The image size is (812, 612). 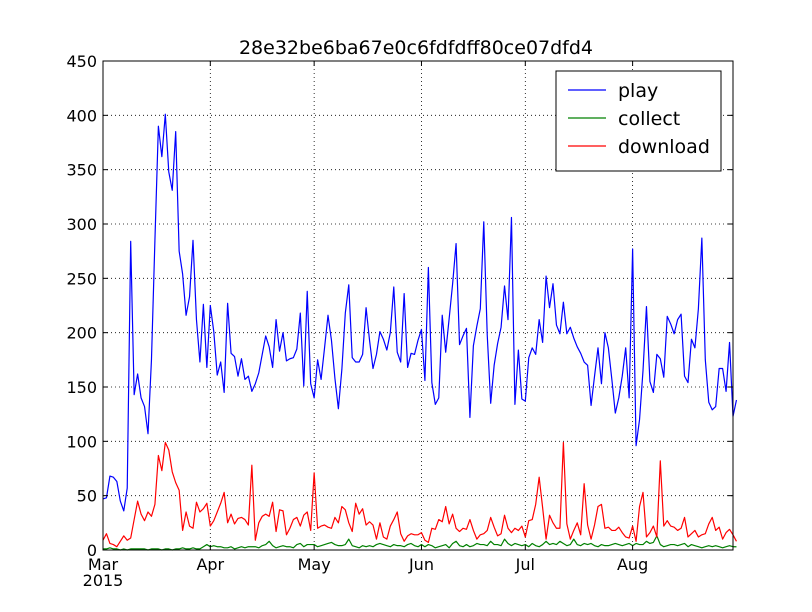 What do you see at coordinates (638, 91) in the screenshot?
I see `legend-label-play: play` at bounding box center [638, 91].